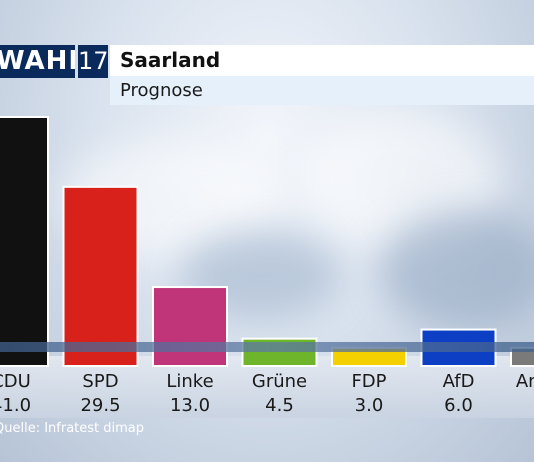 The width and height of the screenshot is (534, 462). What do you see at coordinates (15, 381) in the screenshot?
I see `category-label: CDU` at bounding box center [15, 381].